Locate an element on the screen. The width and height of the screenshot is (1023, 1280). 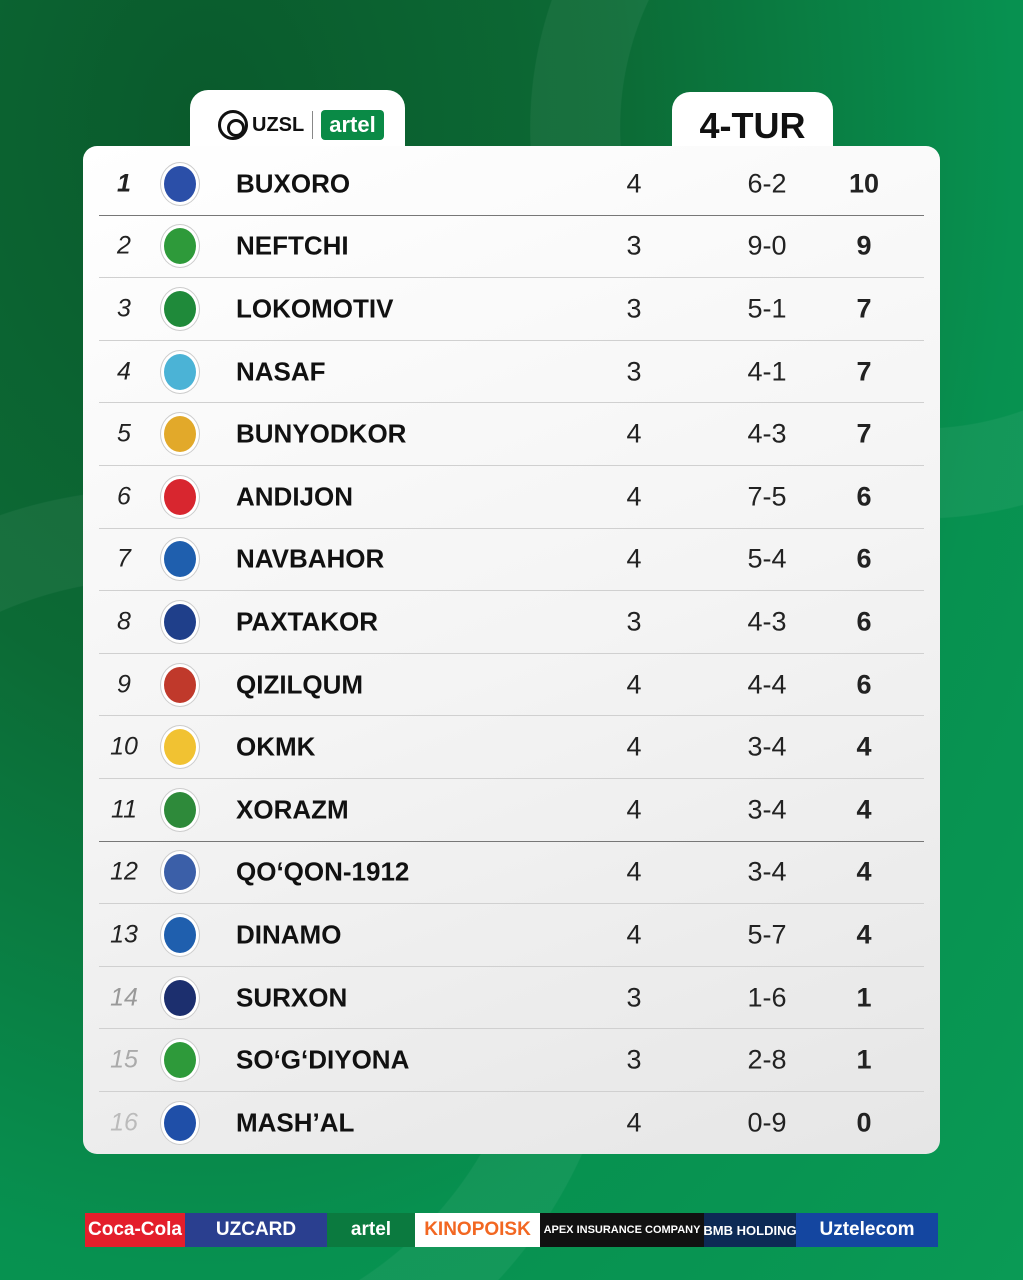
team-name: LOKOMOTIV is located at coordinates (315, 308).